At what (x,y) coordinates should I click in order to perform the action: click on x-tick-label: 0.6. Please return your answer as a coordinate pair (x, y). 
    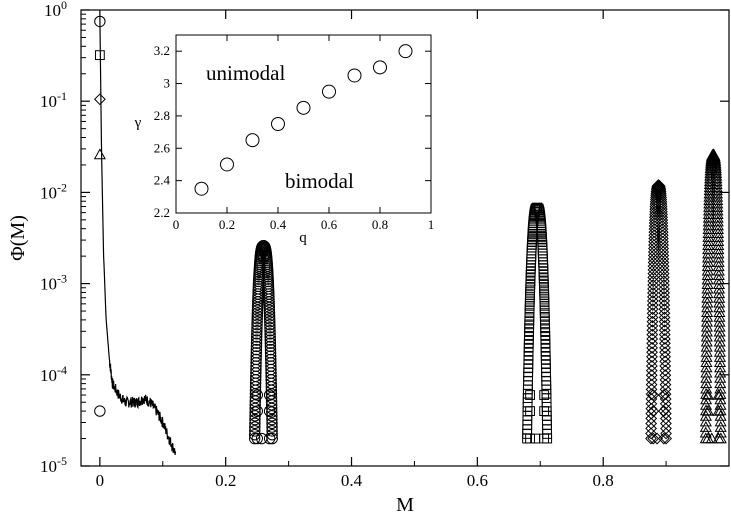
    Looking at the image, I should click on (477, 480).